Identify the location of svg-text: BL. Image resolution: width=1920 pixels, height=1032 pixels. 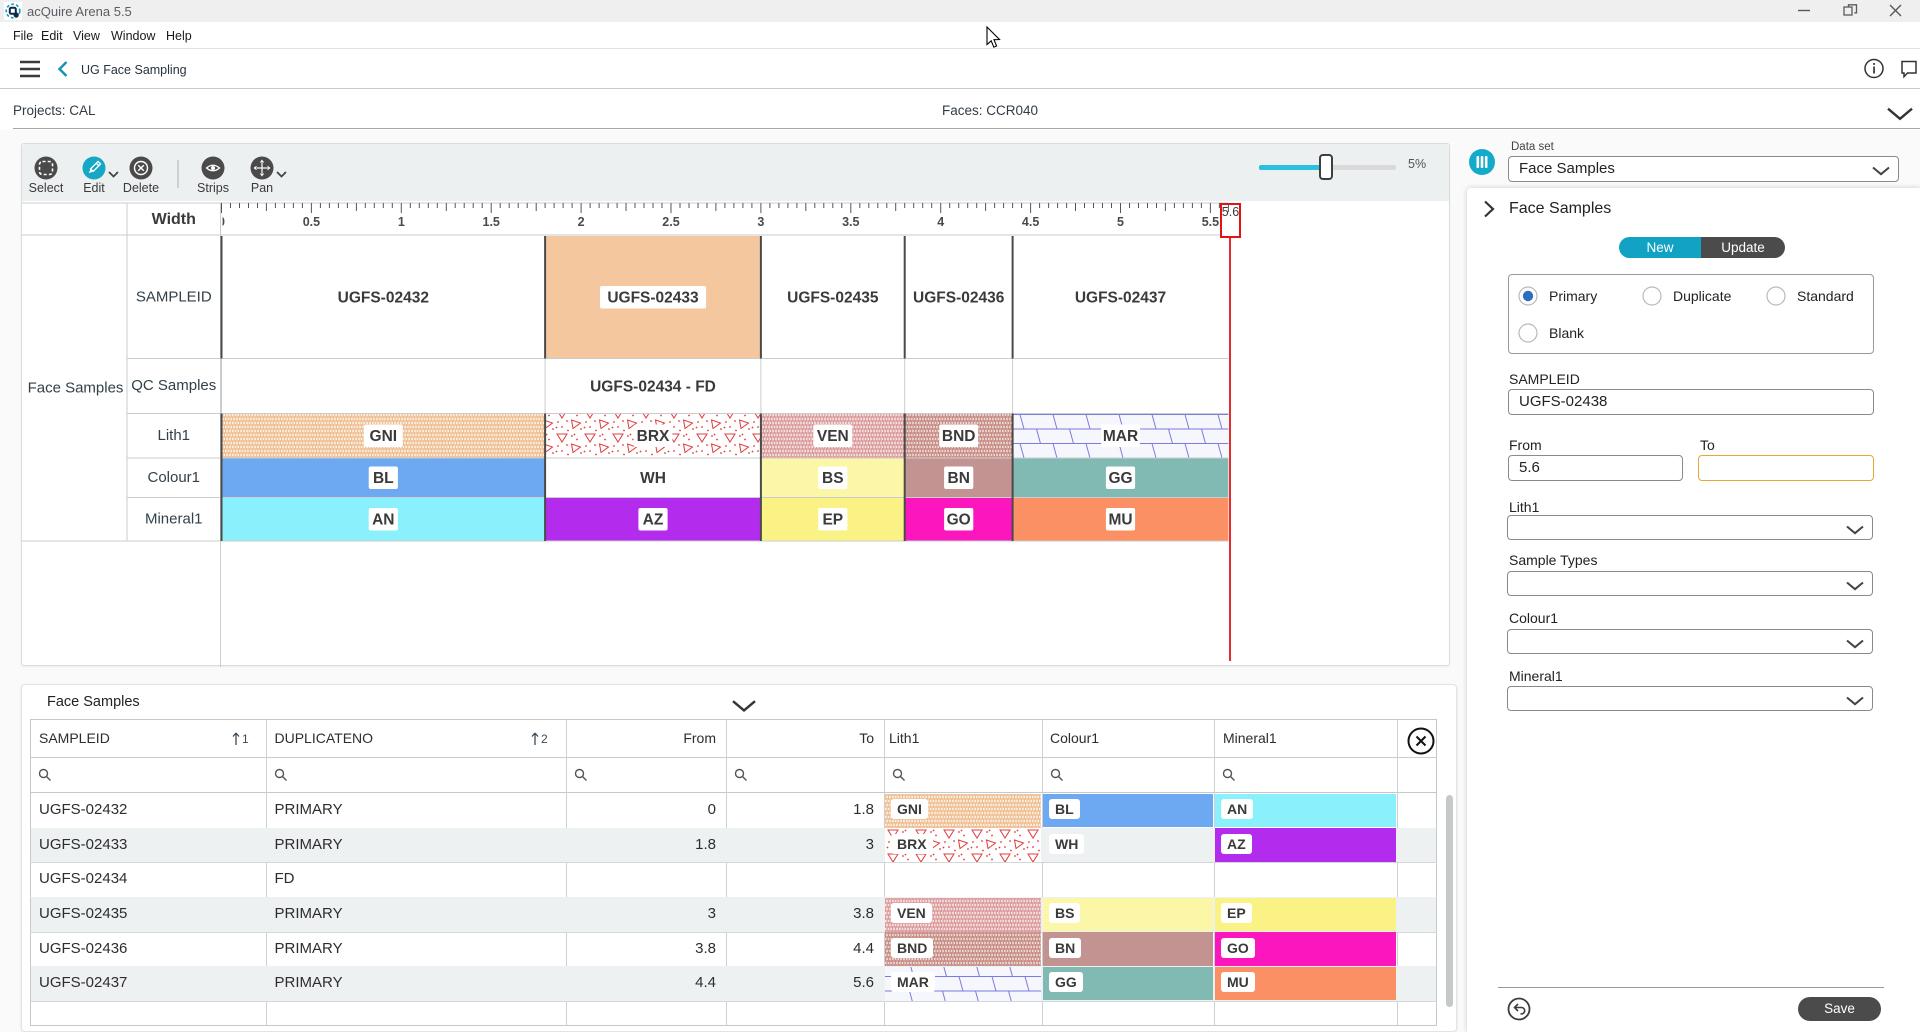
(383, 478).